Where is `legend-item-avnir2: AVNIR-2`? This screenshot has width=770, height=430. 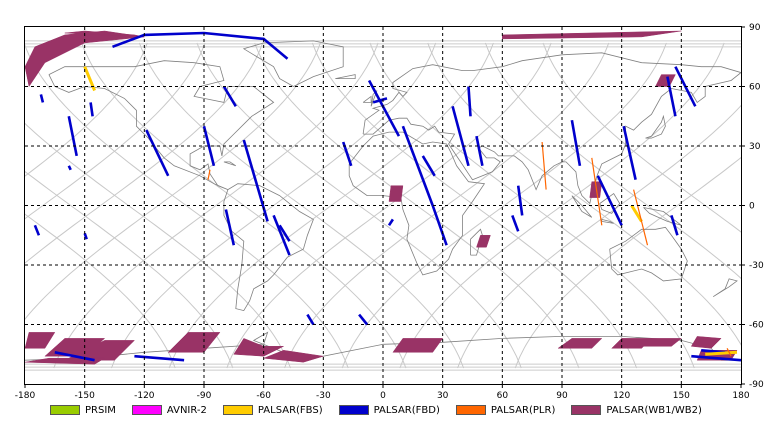 legend-item-avnir2: AVNIR-2 is located at coordinates (169, 410).